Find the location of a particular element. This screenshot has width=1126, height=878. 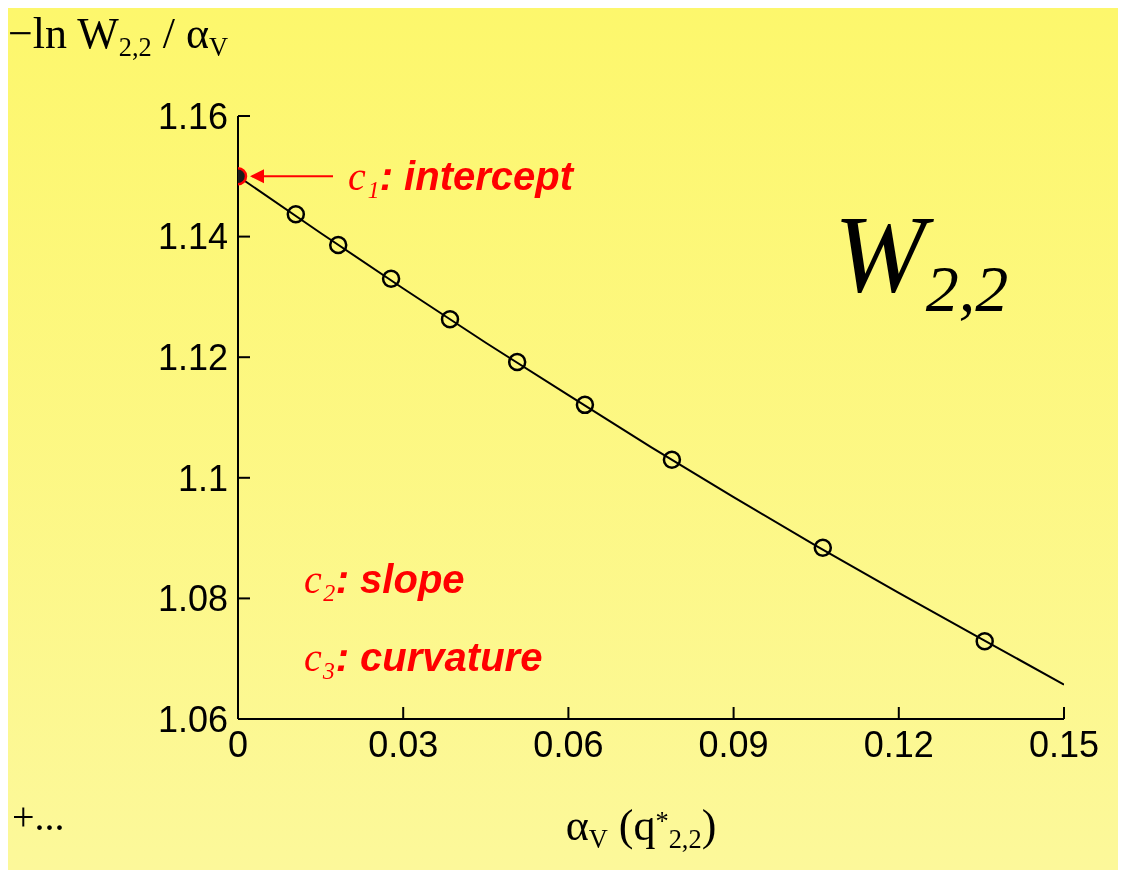

y-tick-label: 1.06 is located at coordinates (192, 719).